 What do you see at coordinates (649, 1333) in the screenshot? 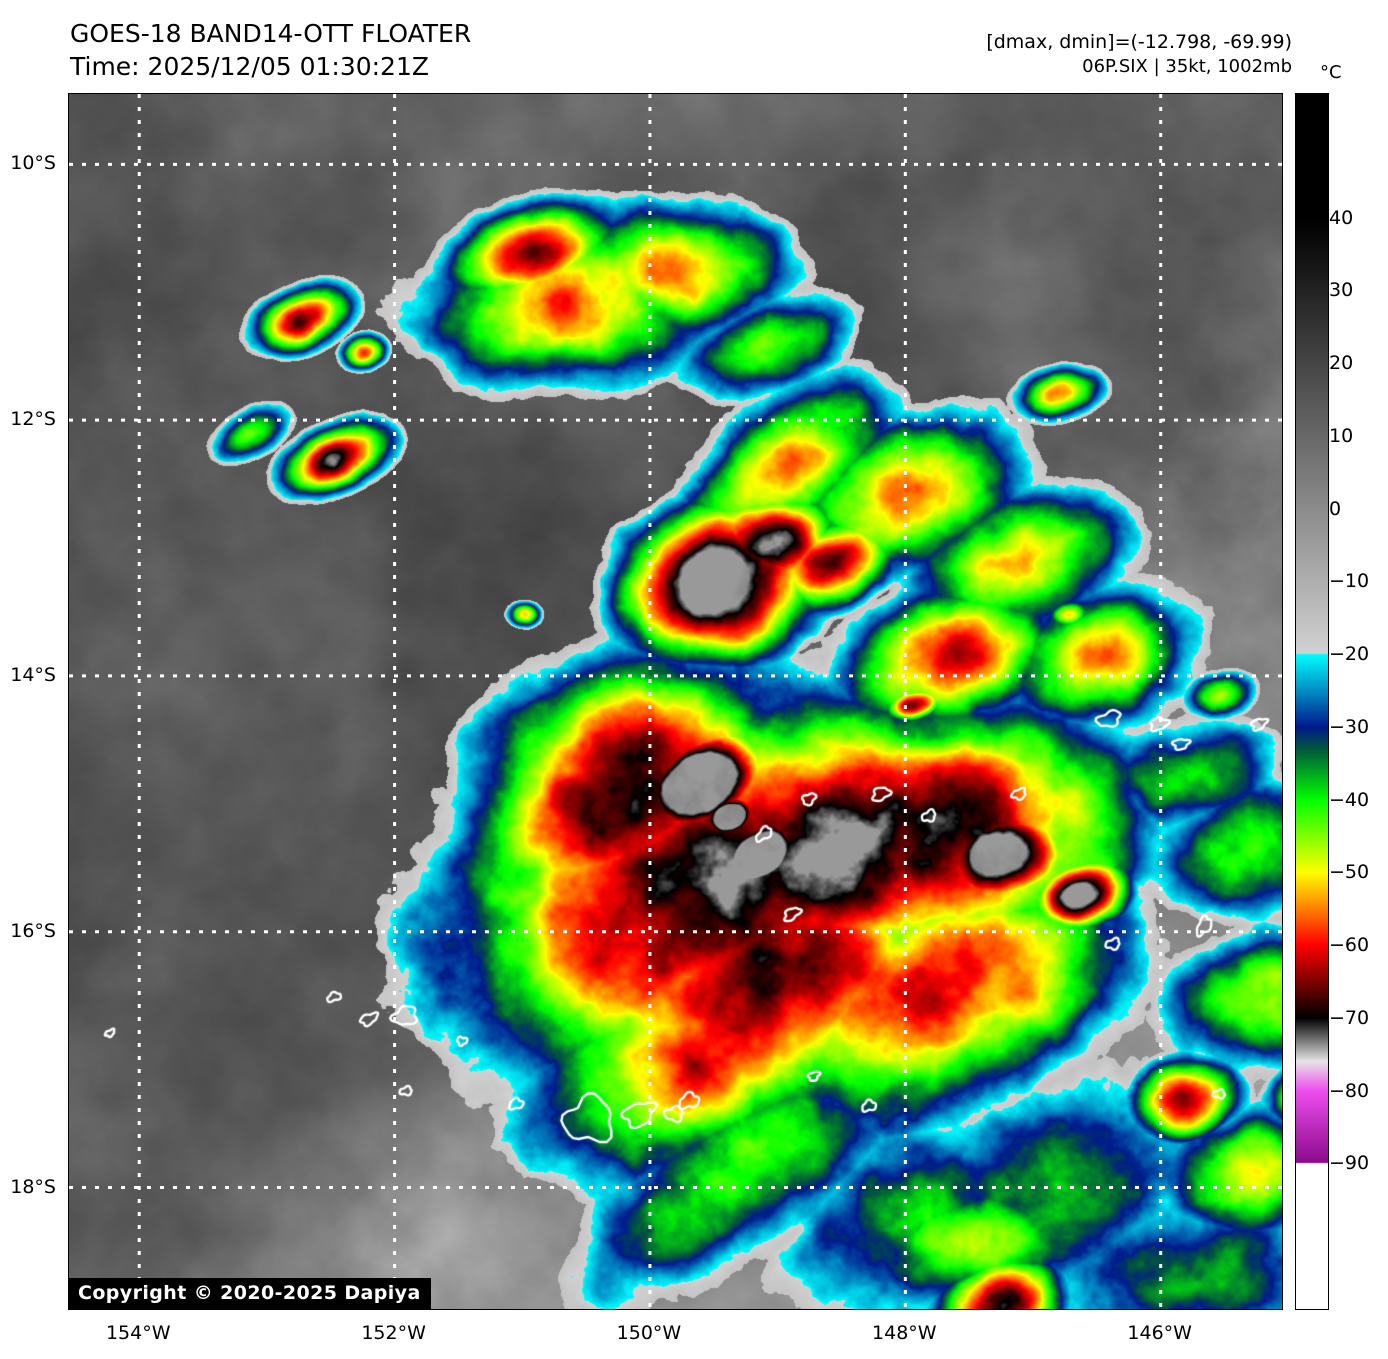
I see `x-tick-150W: 150°W` at bounding box center [649, 1333].